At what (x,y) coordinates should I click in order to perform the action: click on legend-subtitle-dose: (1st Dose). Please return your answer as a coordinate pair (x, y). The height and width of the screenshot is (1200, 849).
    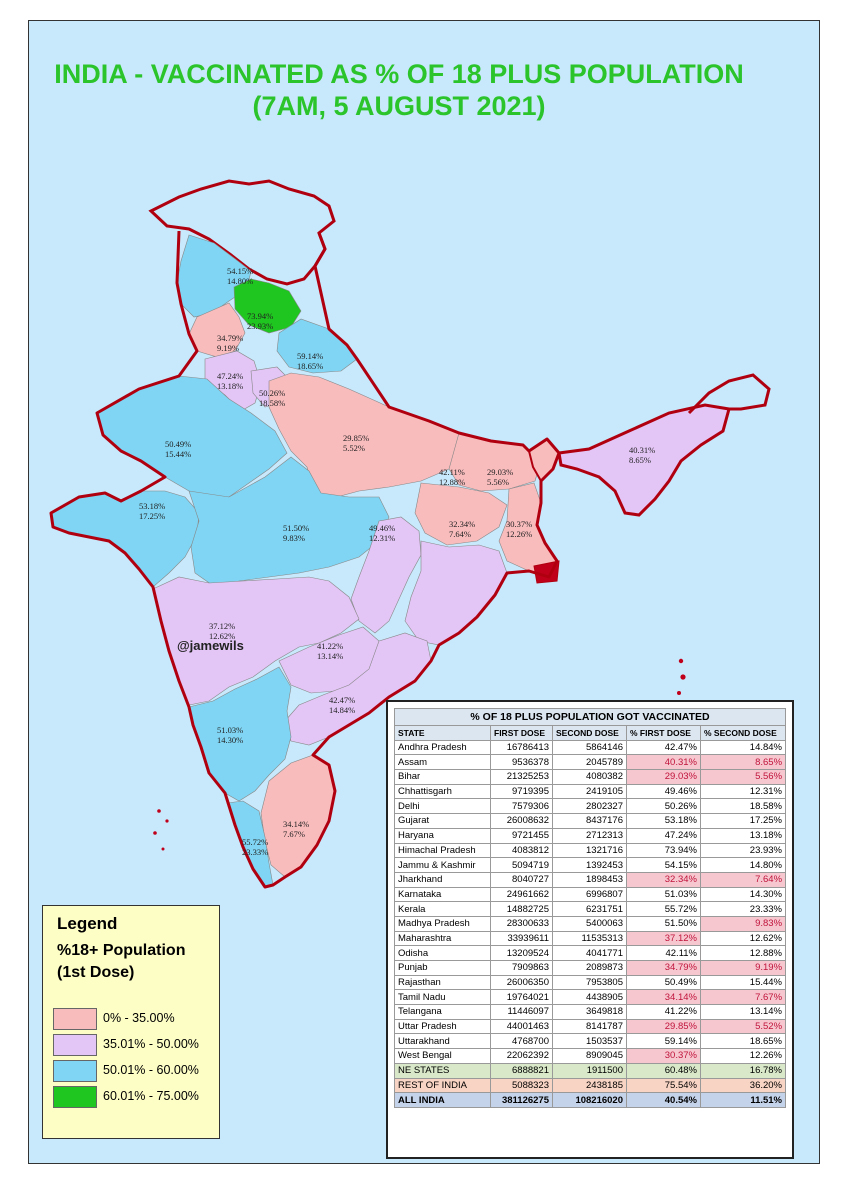
    Looking at the image, I should click on (96, 972).